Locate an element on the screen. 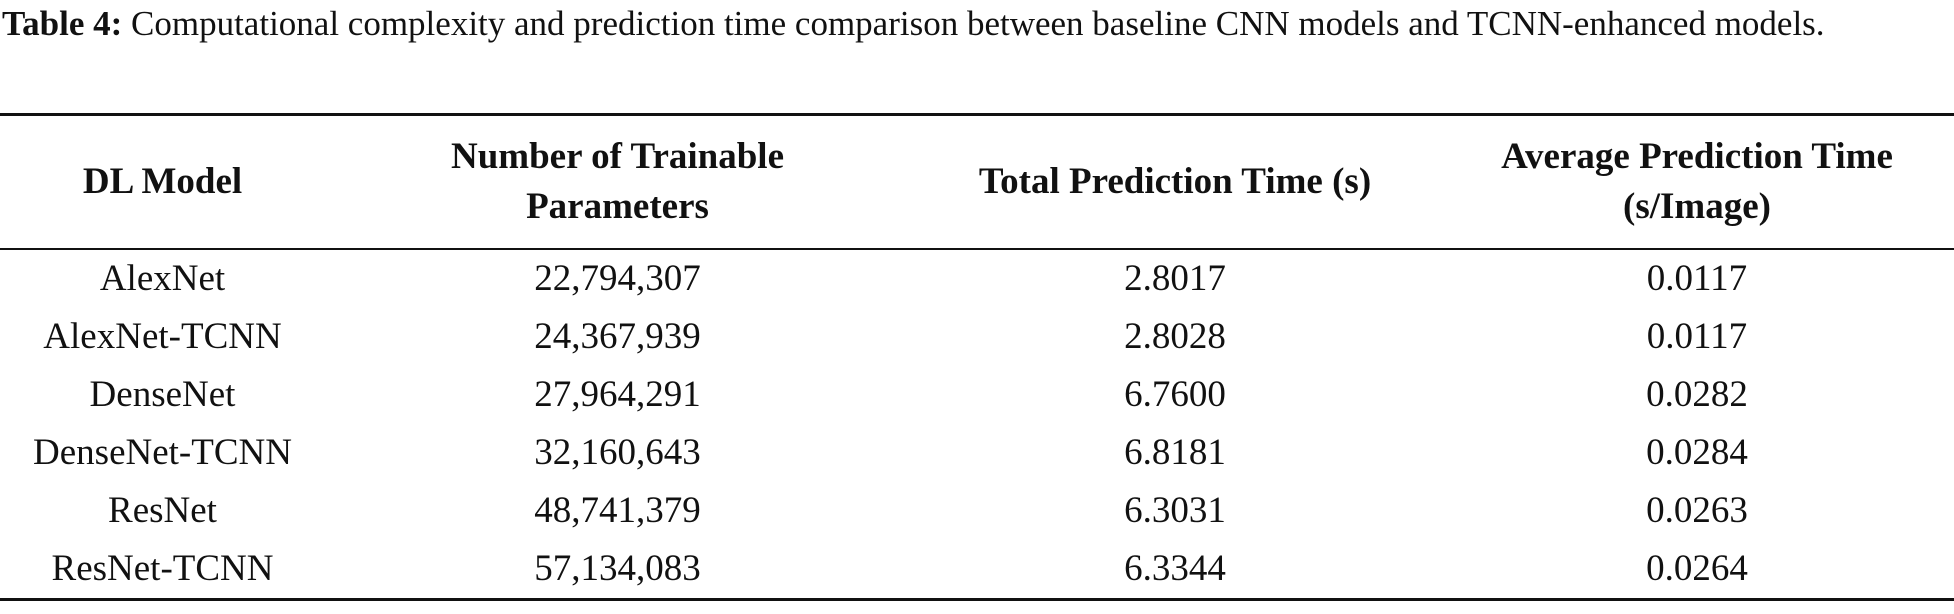 This screenshot has width=1954, height=614. table-cell: 27,964,291 is located at coordinates (617, 394).